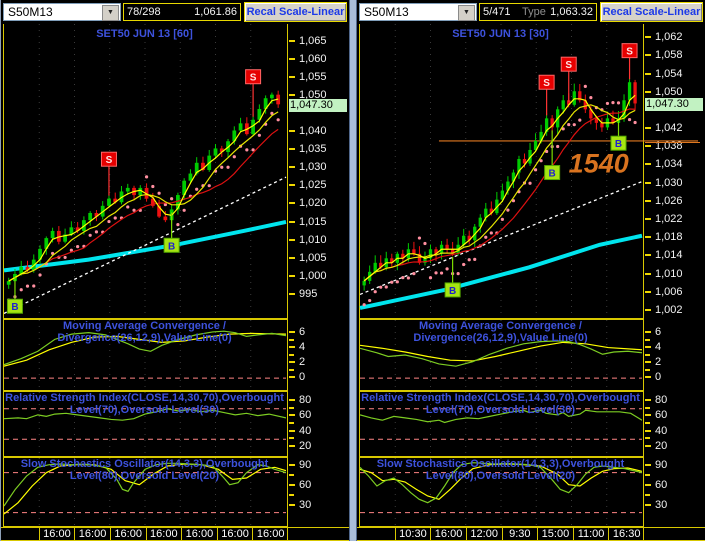  What do you see at coordinates (308, 258) in the screenshot?
I see `axis-tick: 1,005` at bounding box center [308, 258].